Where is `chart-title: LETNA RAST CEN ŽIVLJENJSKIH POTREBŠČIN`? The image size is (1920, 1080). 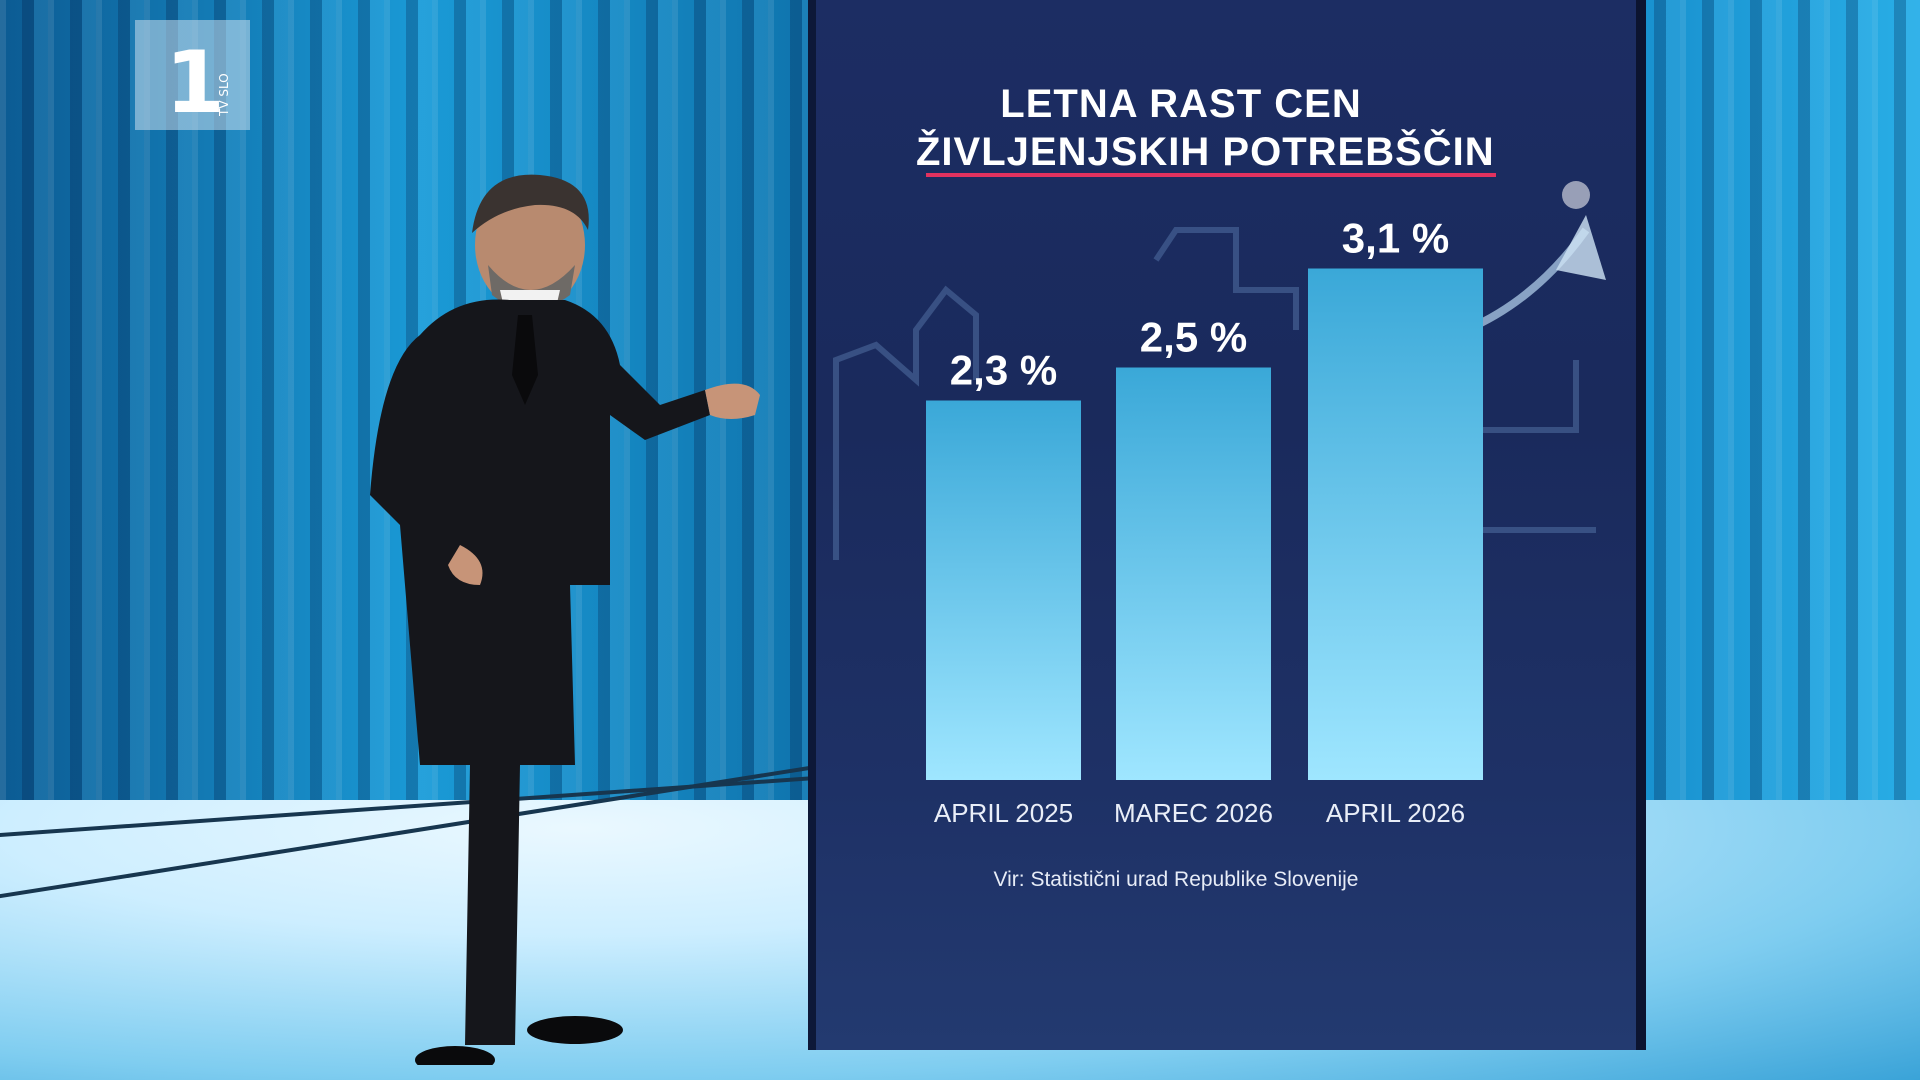 chart-title: LETNA RAST CEN ŽIVLJENJSKIH POTREBŠČIN is located at coordinates (1205, 128).